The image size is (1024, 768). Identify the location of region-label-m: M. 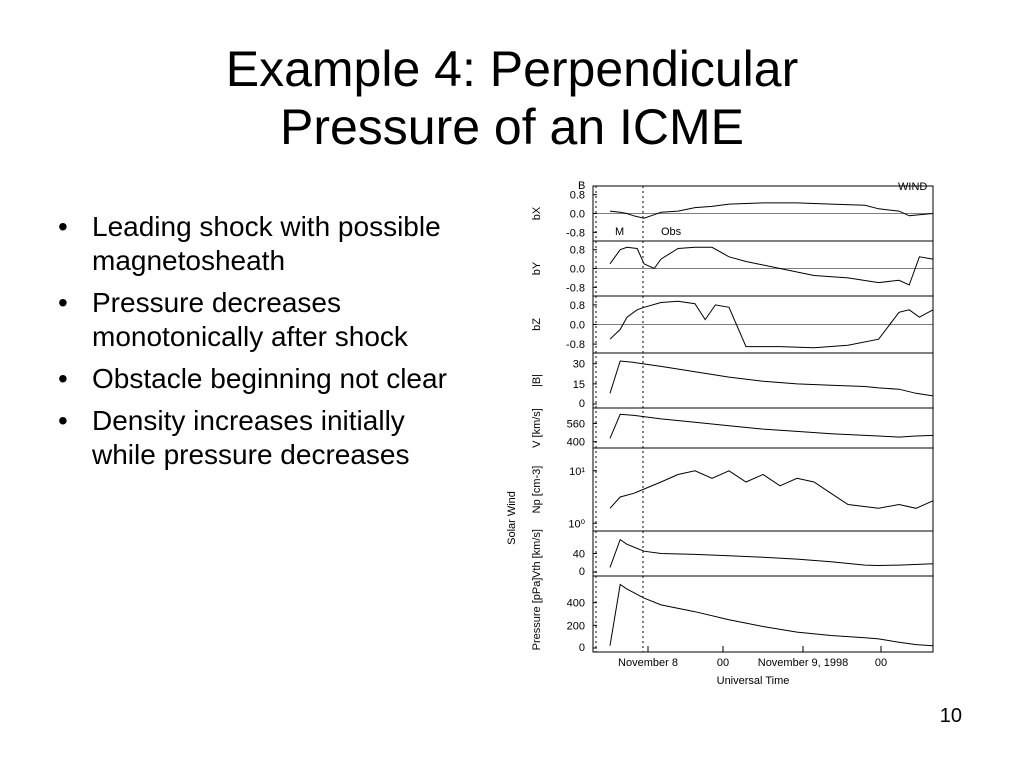
(619, 232).